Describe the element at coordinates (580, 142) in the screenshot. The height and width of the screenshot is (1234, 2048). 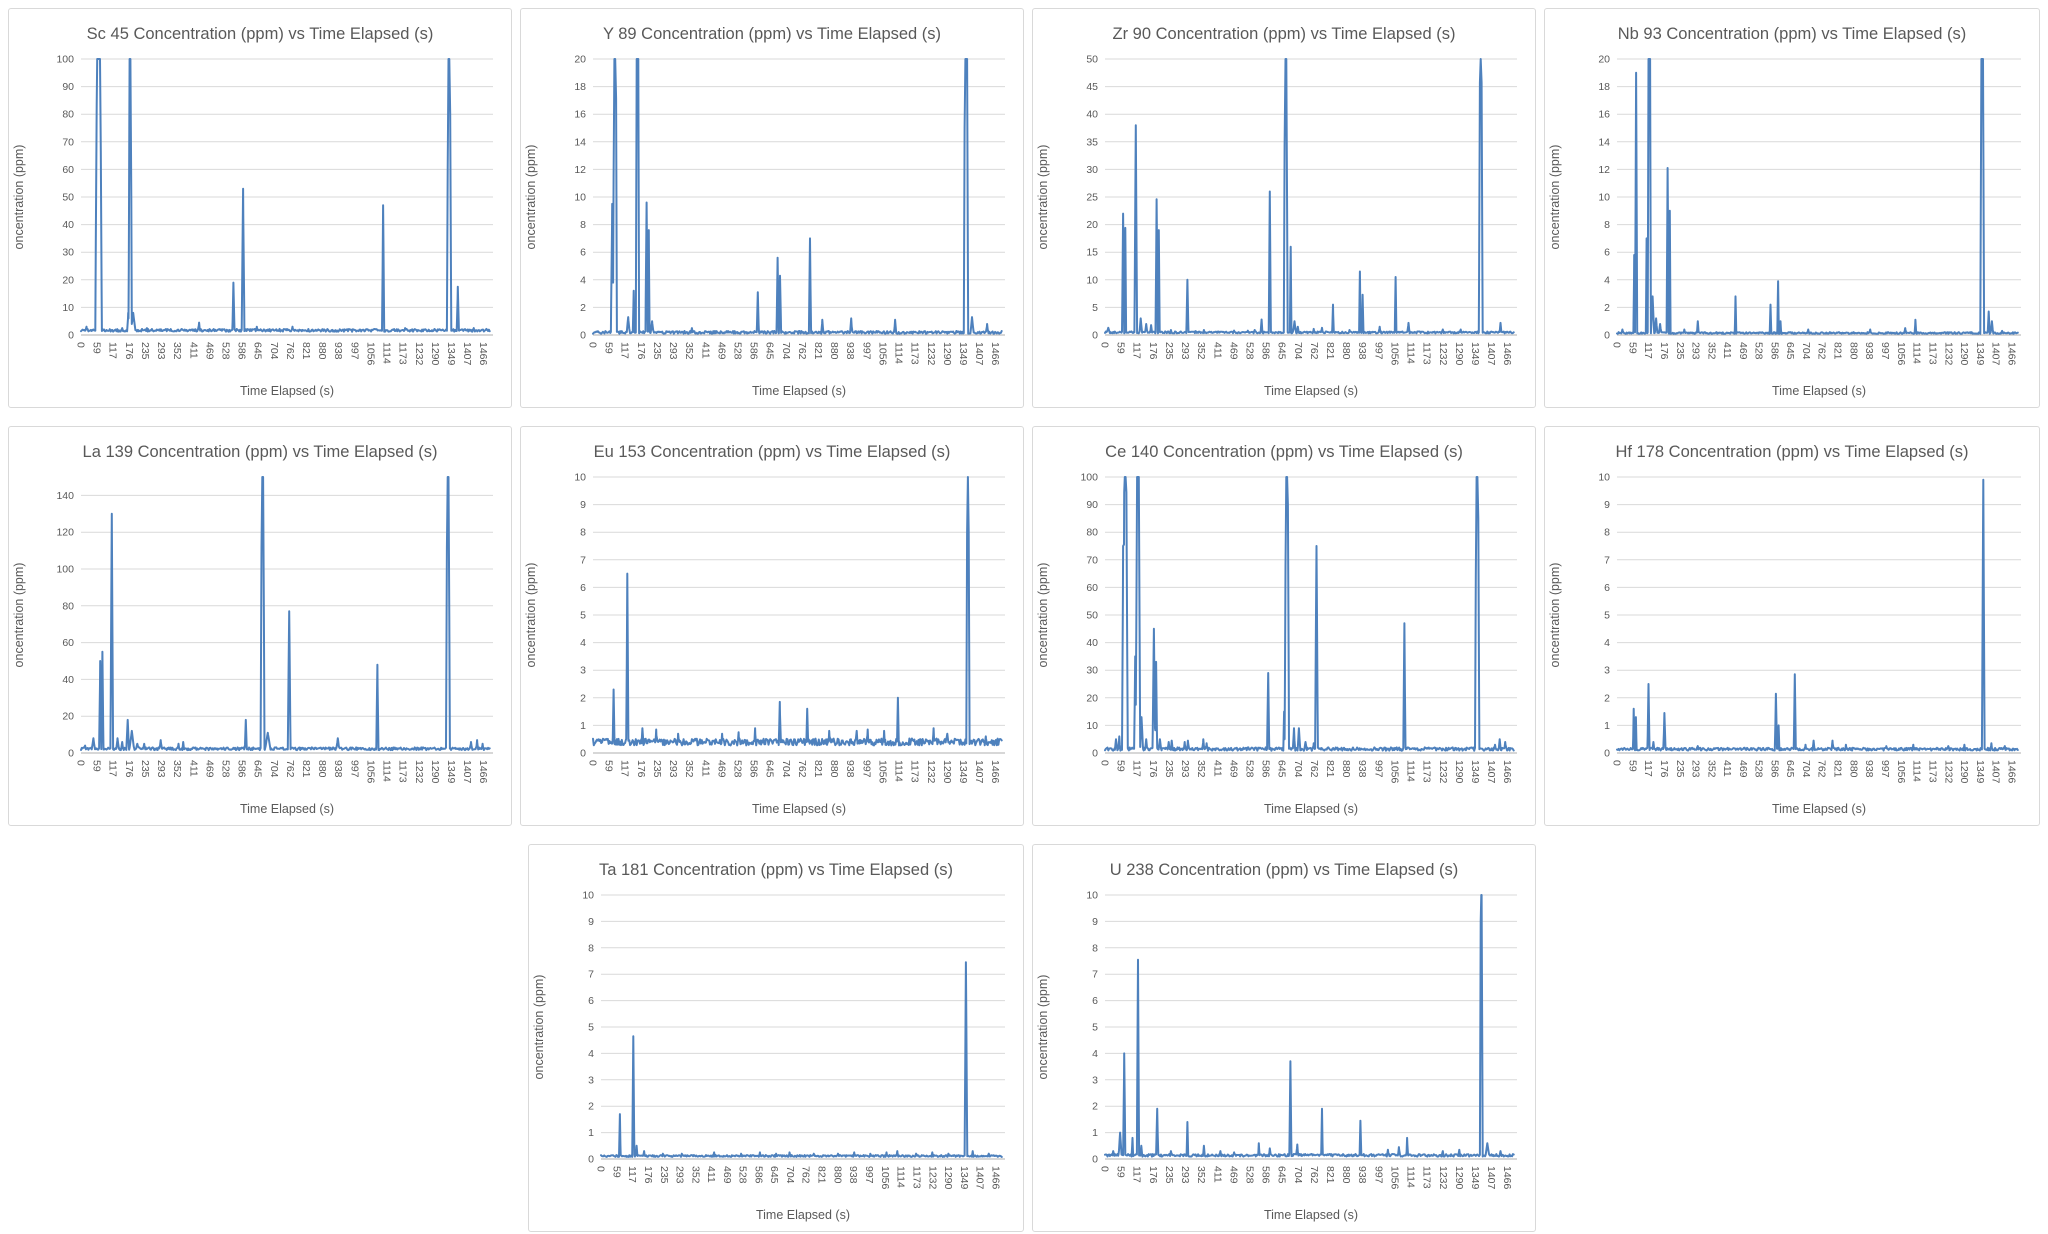
I see `y-tick-label: 14` at that location.